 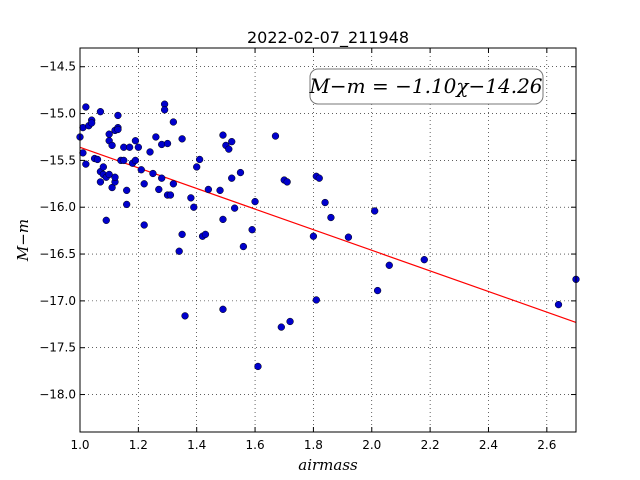 I want to click on y-tick-label: −17.0, so click(x=57, y=301).